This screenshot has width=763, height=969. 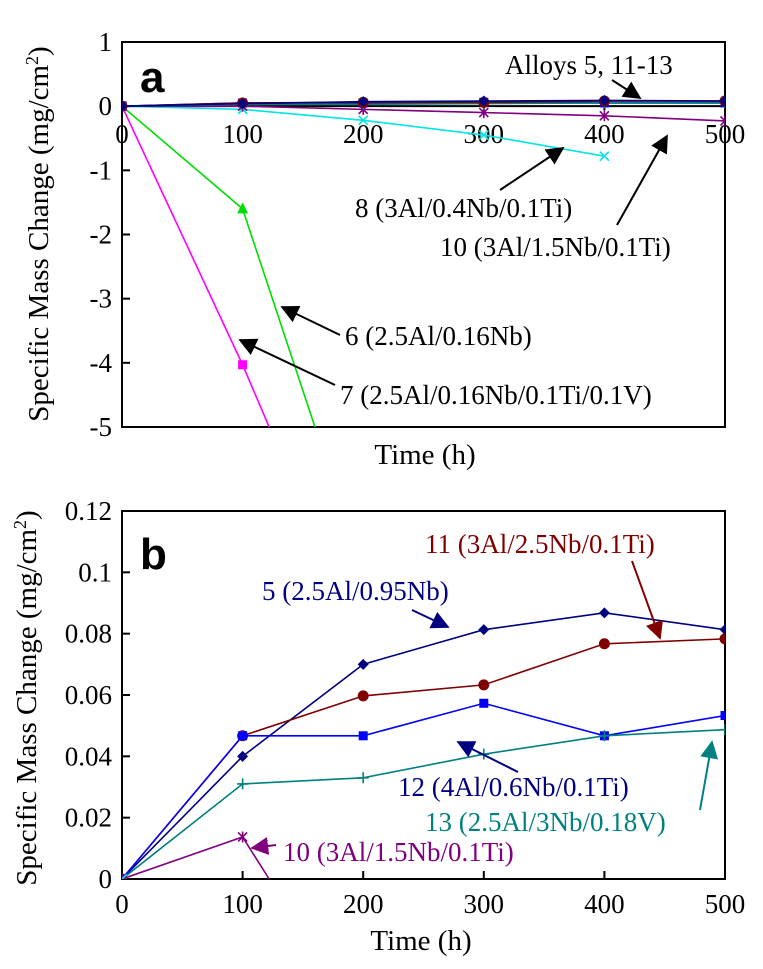 What do you see at coordinates (287, 362) in the screenshot?
I see `annotation-7-arrow` at bounding box center [287, 362].